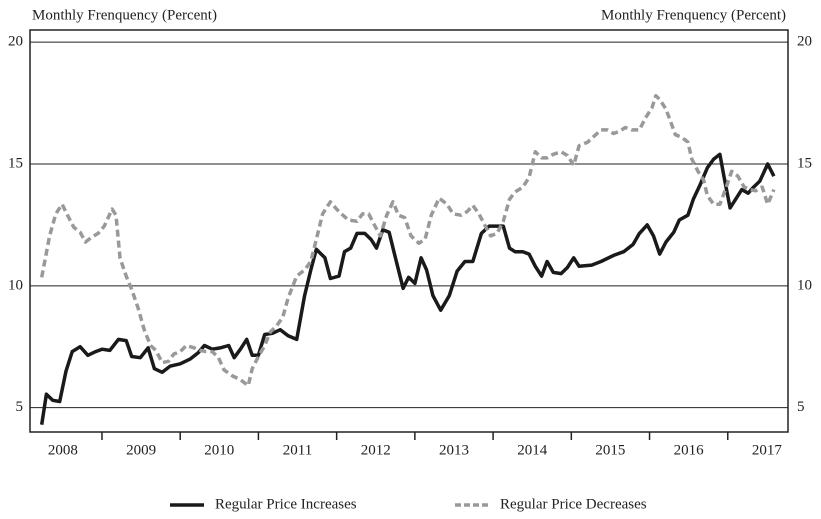 The image size is (821, 519). What do you see at coordinates (20, 407) in the screenshot?
I see `y-tick-label: 5` at bounding box center [20, 407].